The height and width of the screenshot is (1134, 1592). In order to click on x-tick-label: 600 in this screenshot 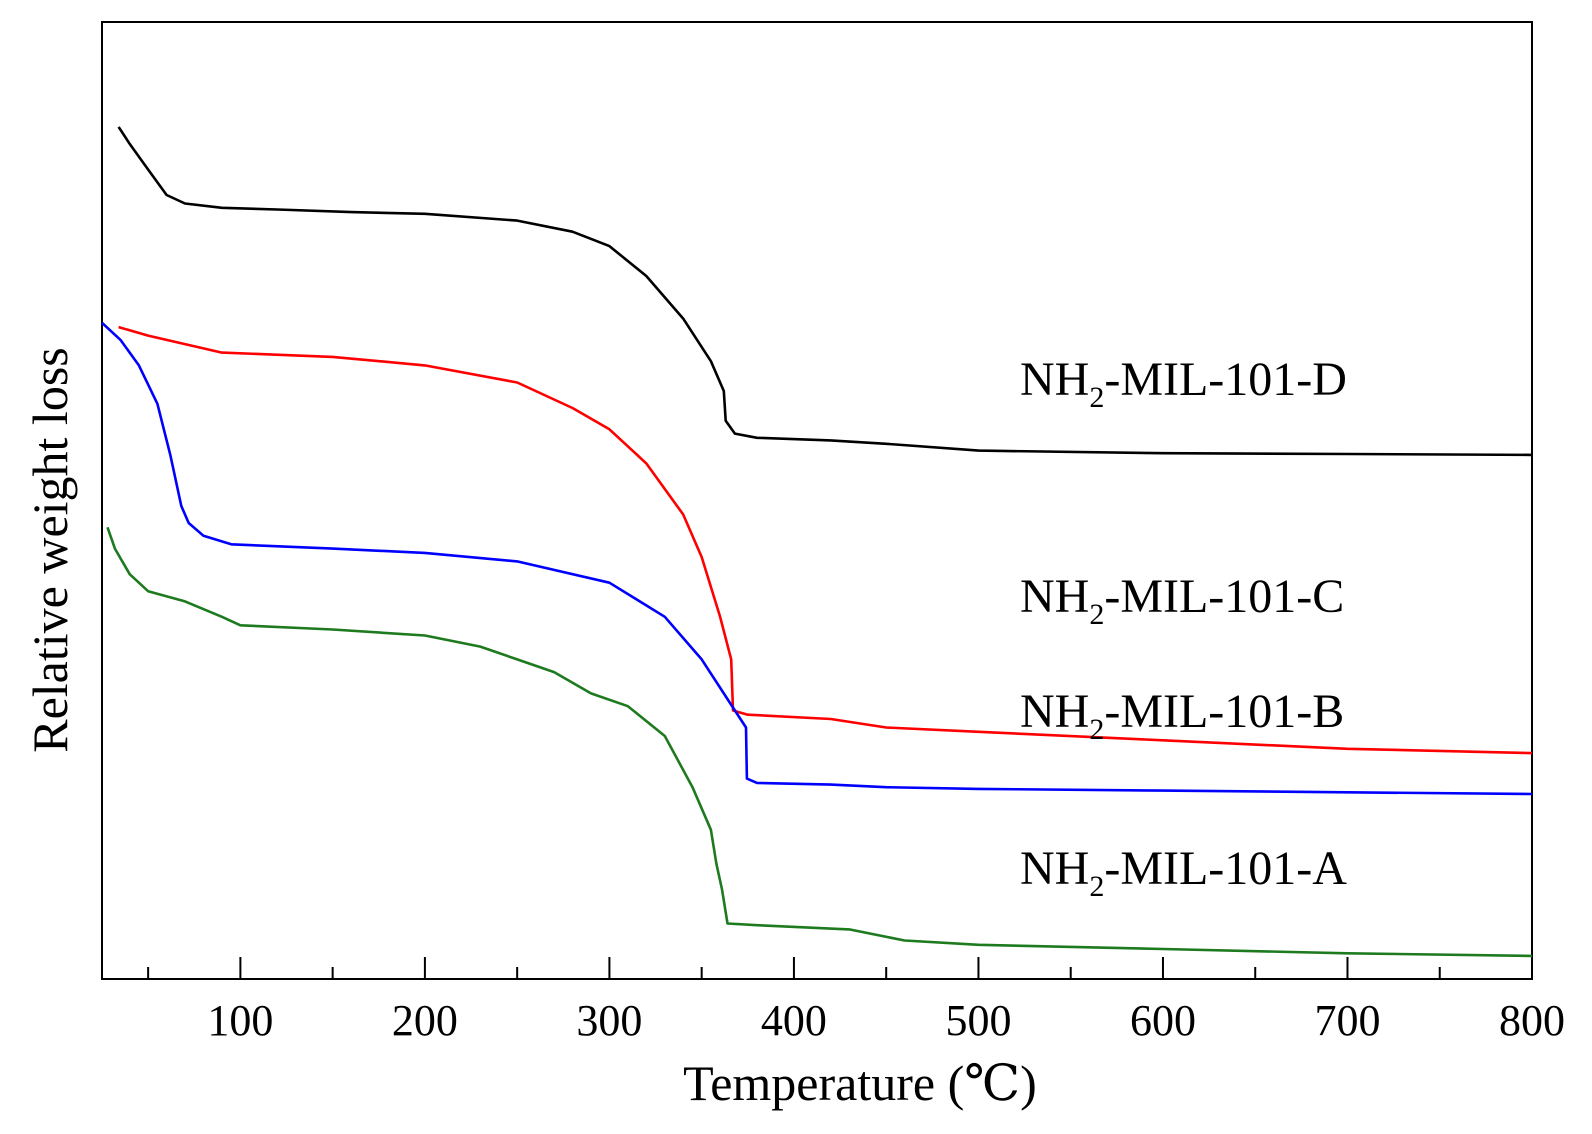, I will do `click(1163, 1020)`.